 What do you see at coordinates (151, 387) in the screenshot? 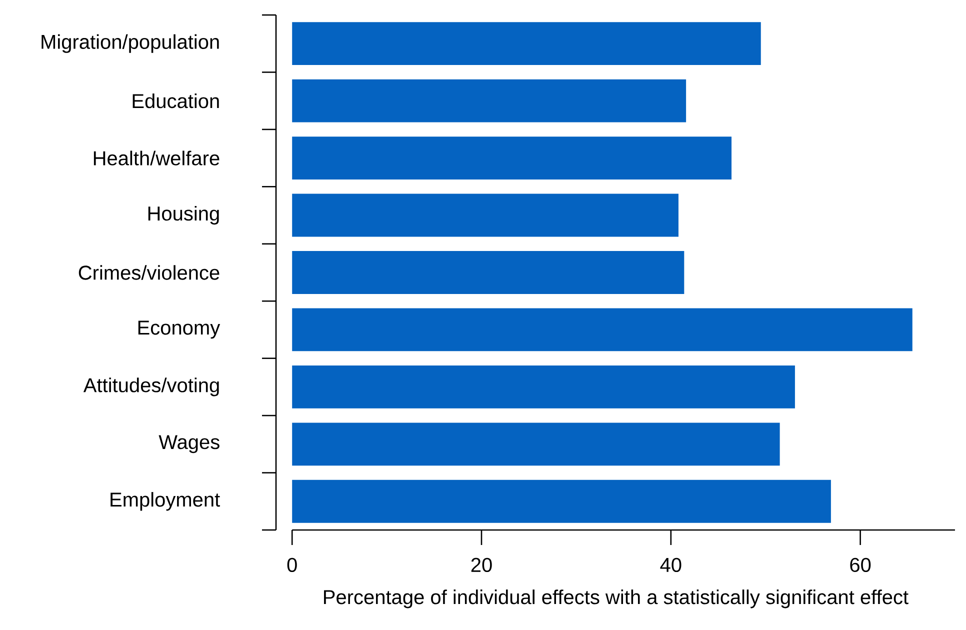
I see `y-tick-label: Attitudes/voting` at bounding box center [151, 387].